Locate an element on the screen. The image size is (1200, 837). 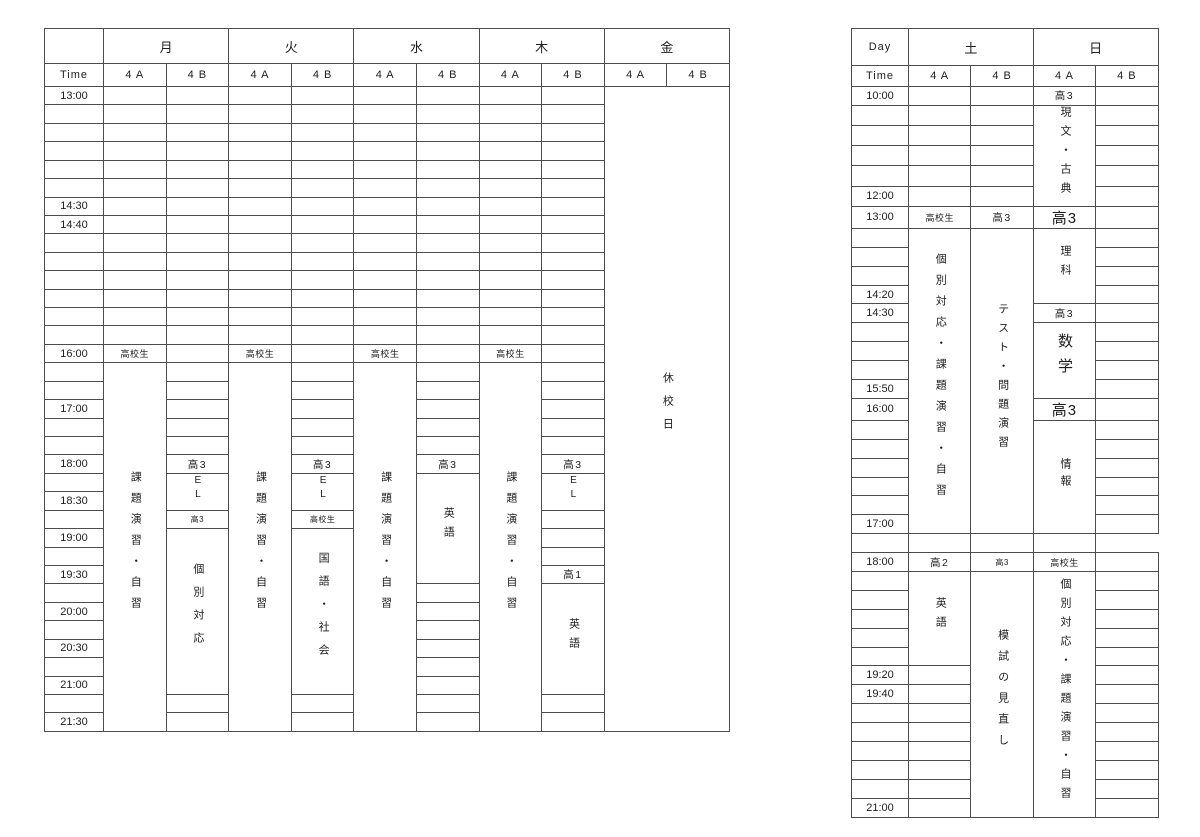
time-cell: 18:00 is located at coordinates (880, 562).